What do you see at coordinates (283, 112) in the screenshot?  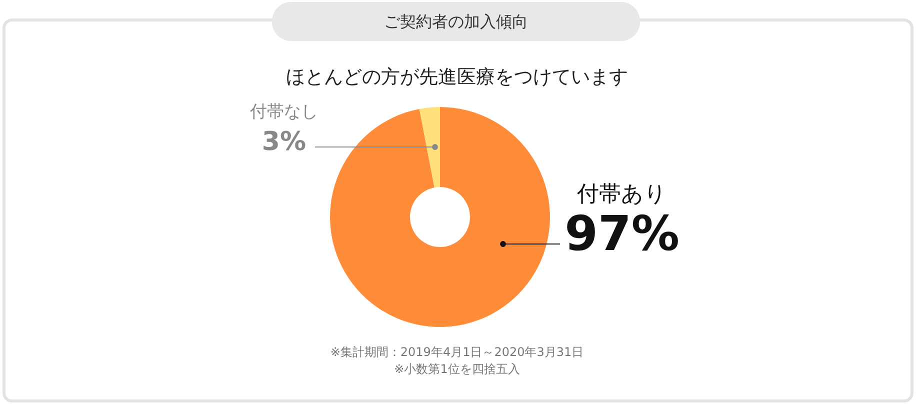 I see `slice-label: 付帯なし` at bounding box center [283, 112].